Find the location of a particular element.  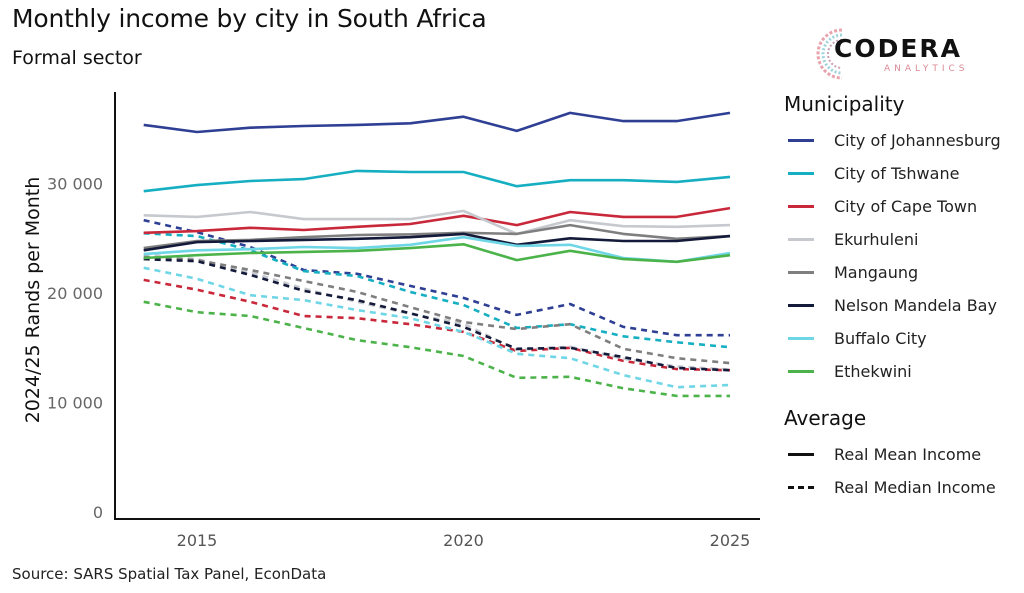

legend-title-municipality: Municipality is located at coordinates (844, 104).